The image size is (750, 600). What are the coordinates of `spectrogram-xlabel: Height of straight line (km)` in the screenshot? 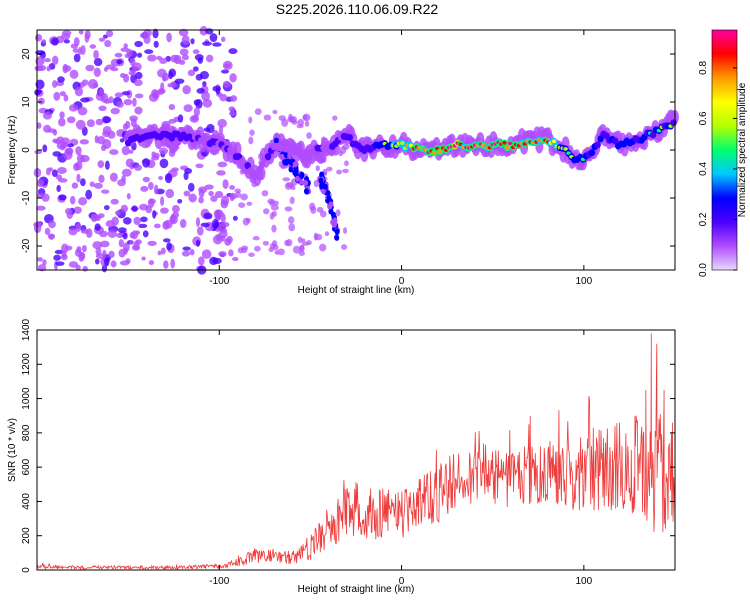 It's located at (356, 290).